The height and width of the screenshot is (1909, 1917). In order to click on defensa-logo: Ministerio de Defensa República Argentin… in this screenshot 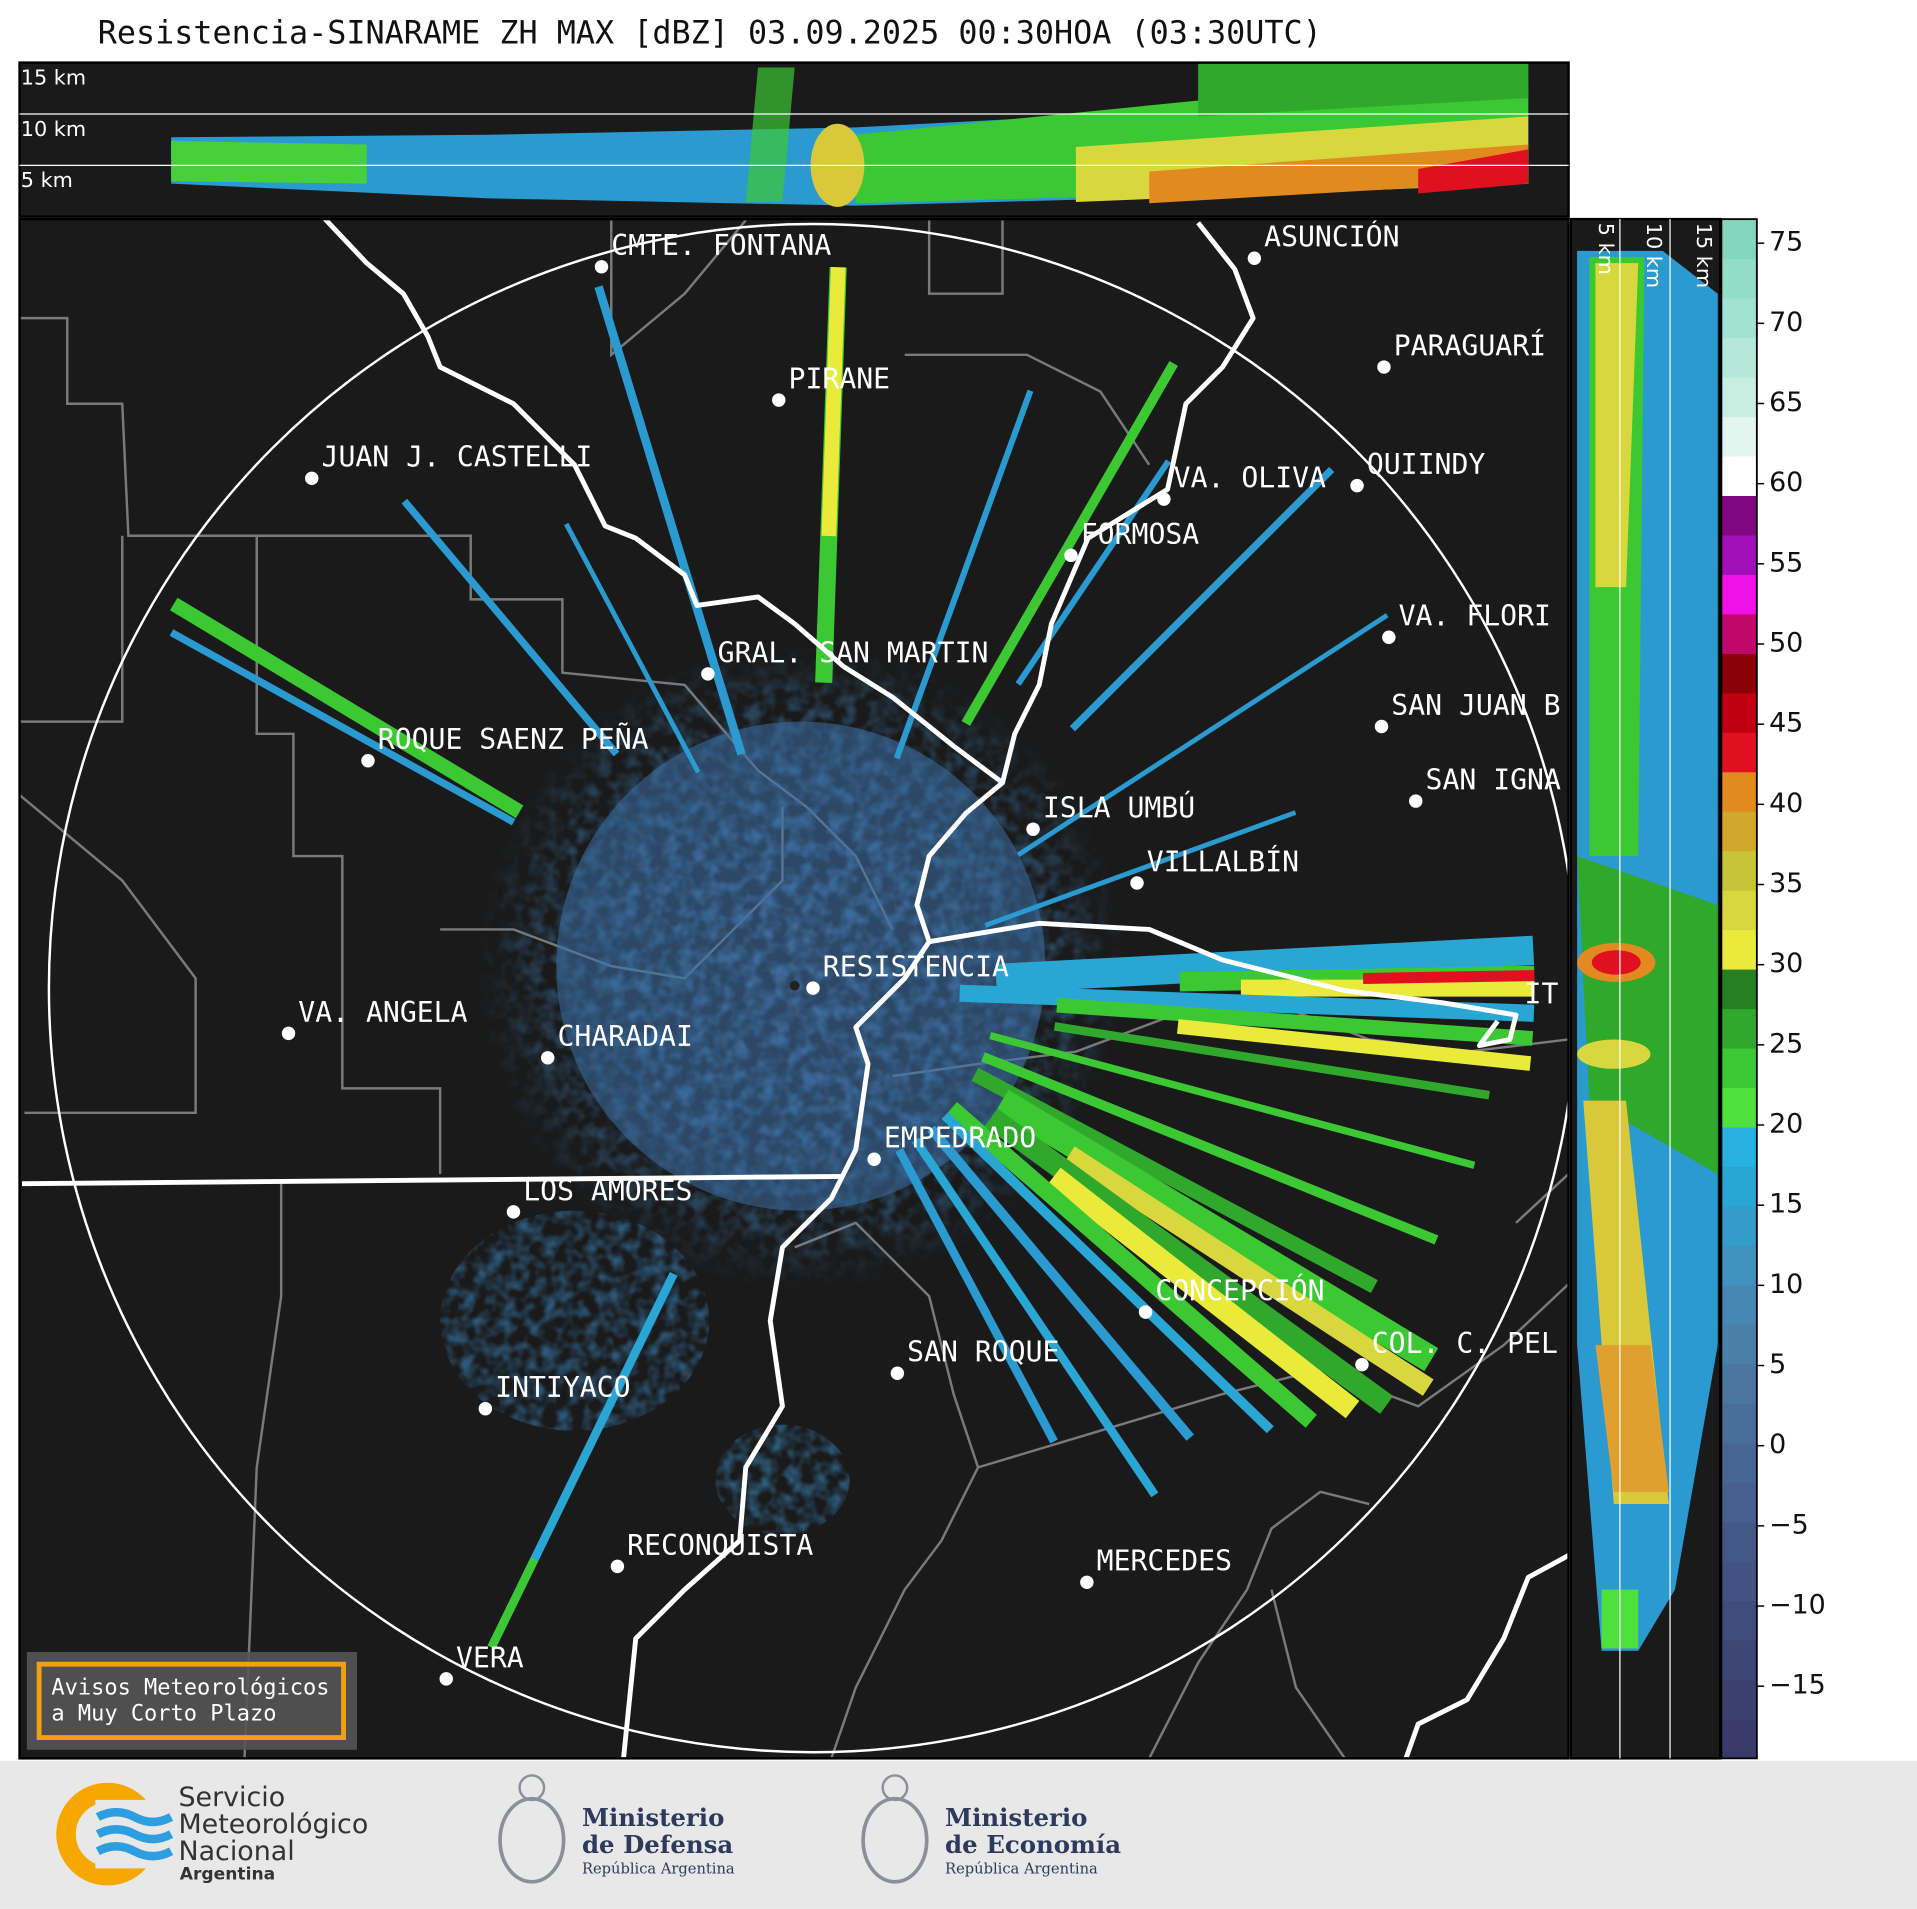, I will do `click(616, 1829)`.